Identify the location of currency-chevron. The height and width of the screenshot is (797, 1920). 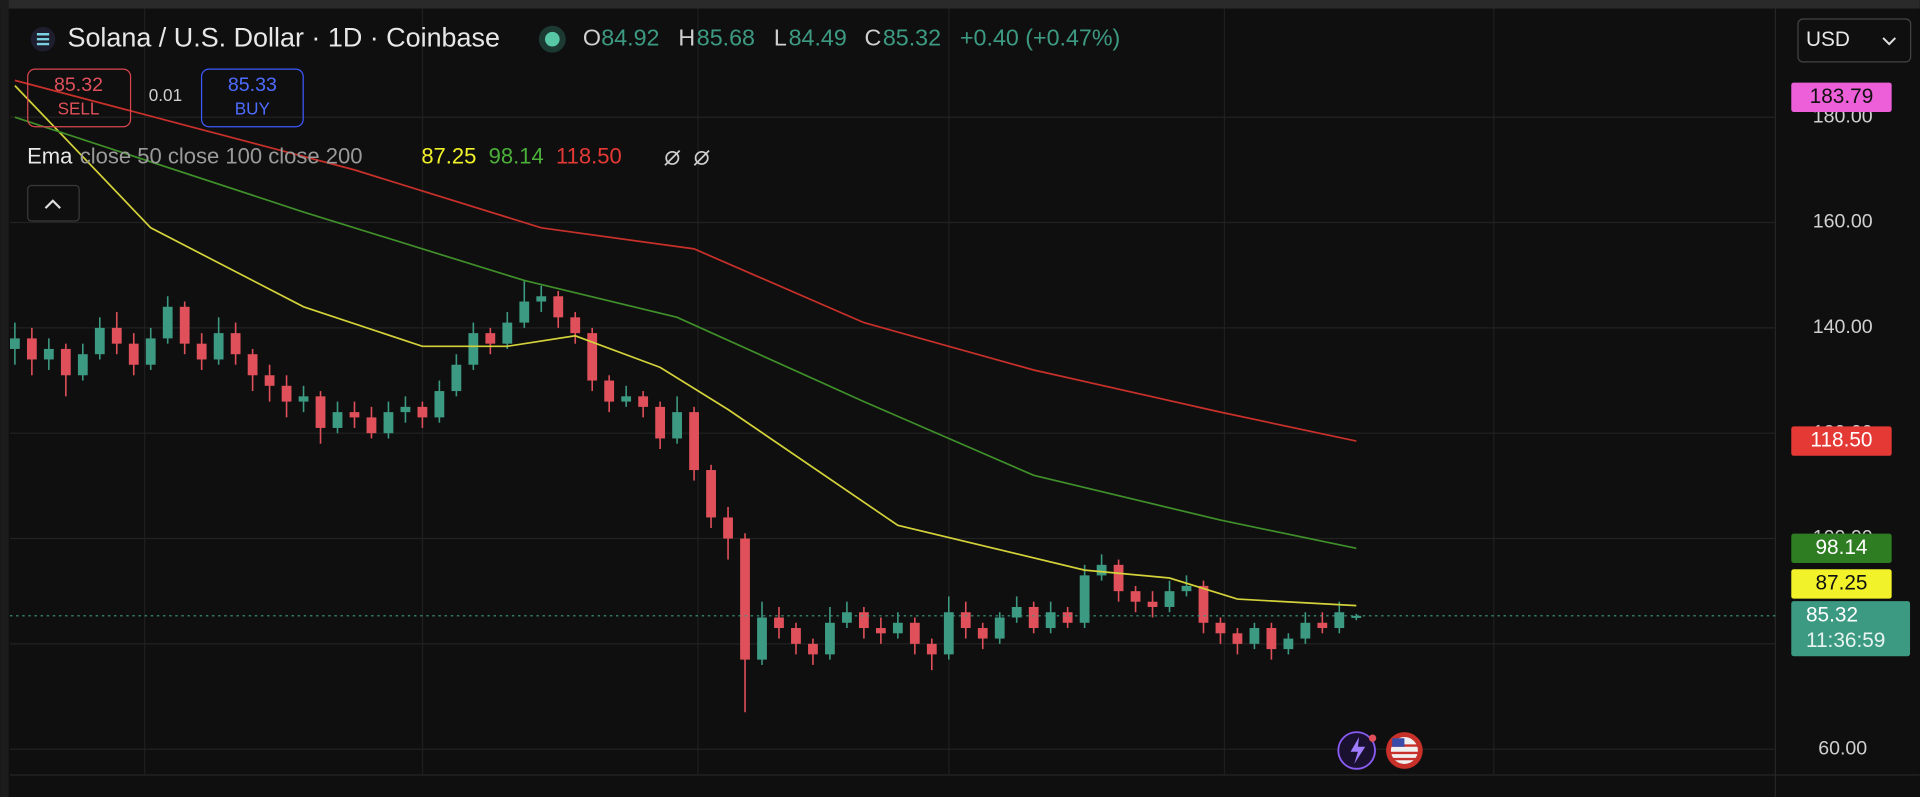
(1889, 41).